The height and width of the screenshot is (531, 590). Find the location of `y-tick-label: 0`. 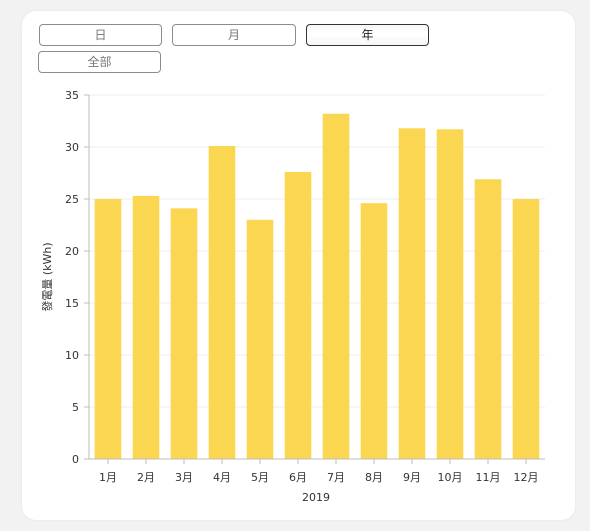

y-tick-label: 0 is located at coordinates (75, 459).